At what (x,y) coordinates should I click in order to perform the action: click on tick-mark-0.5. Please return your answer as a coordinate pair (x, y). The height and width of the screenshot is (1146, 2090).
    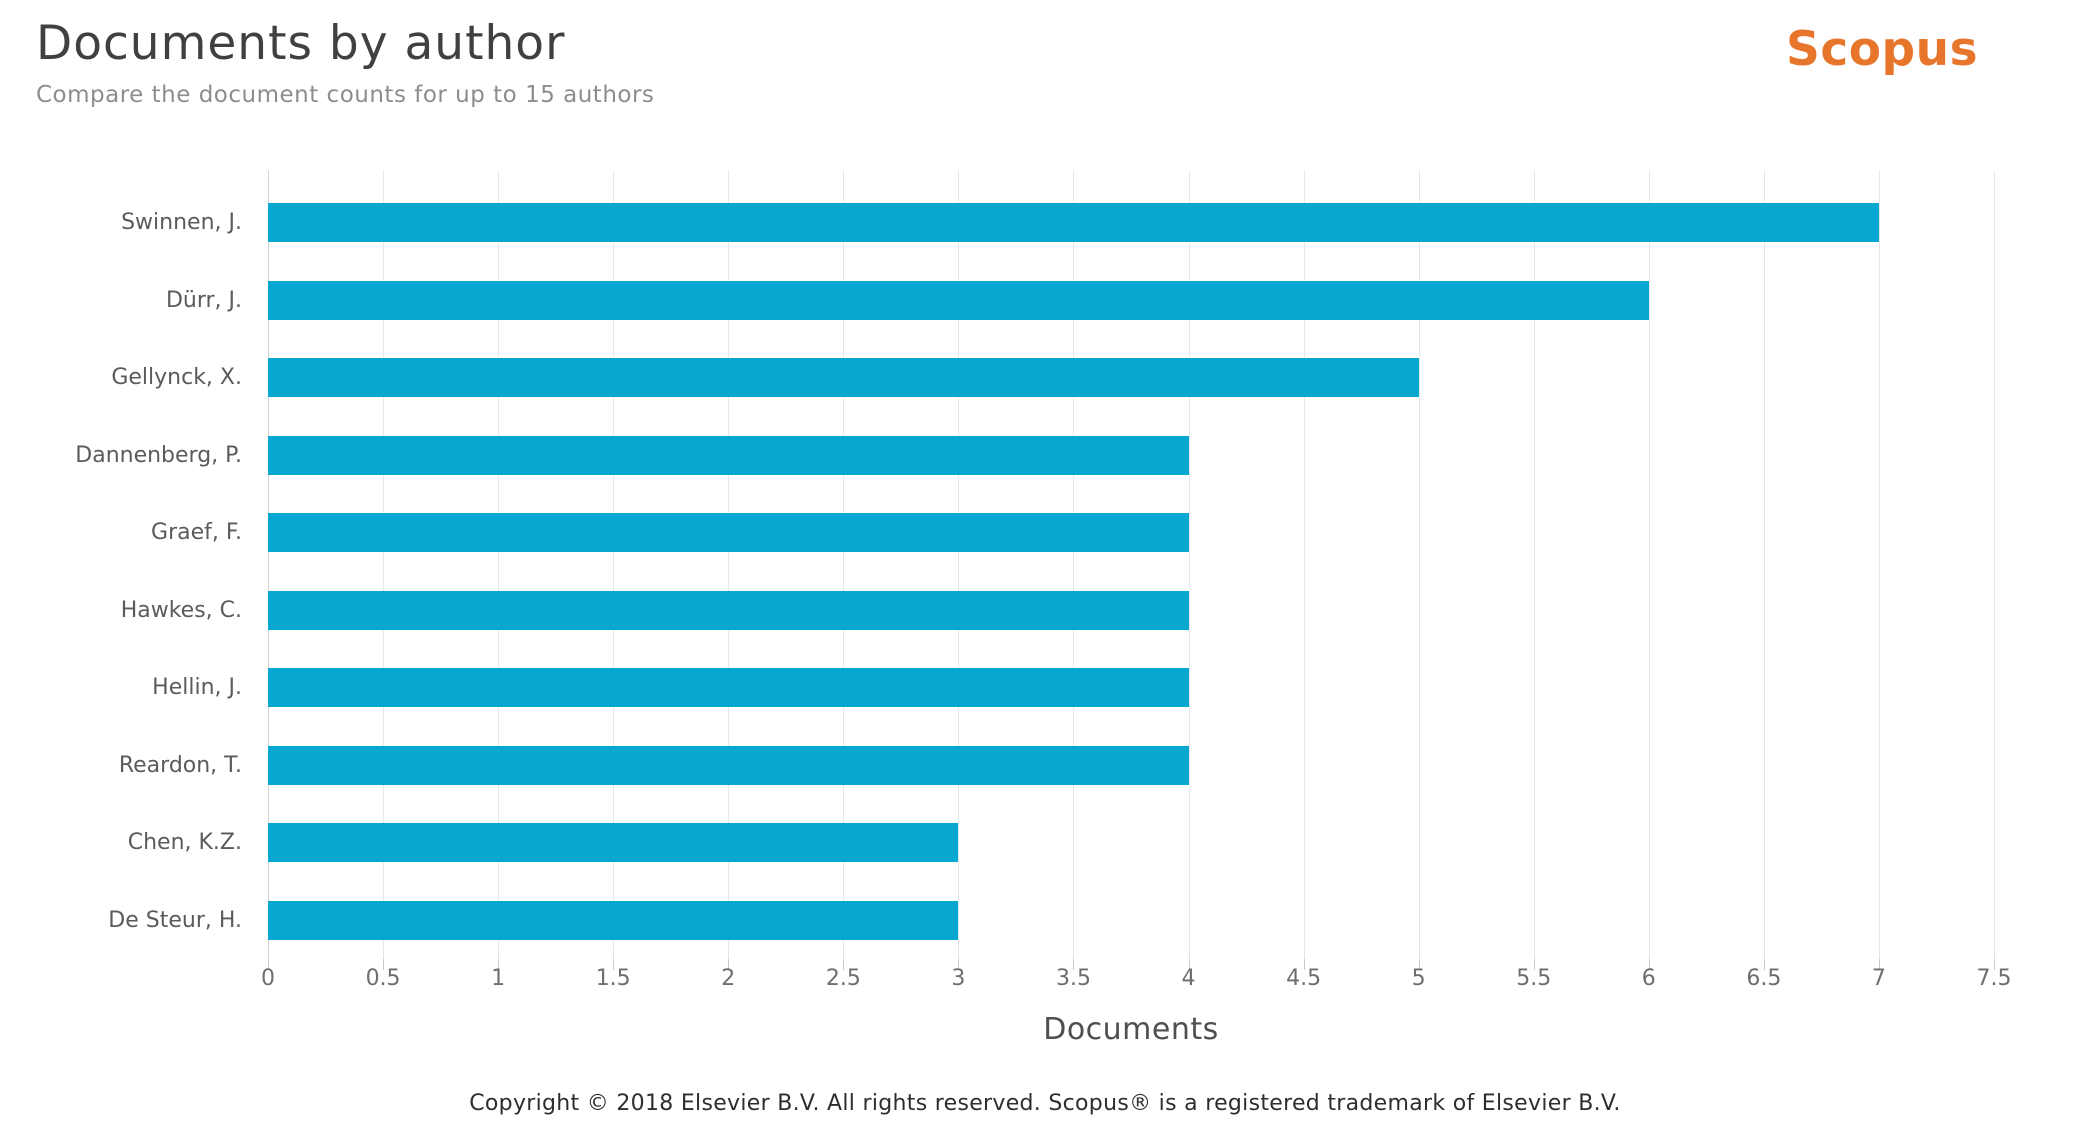
    Looking at the image, I should click on (384, 964).